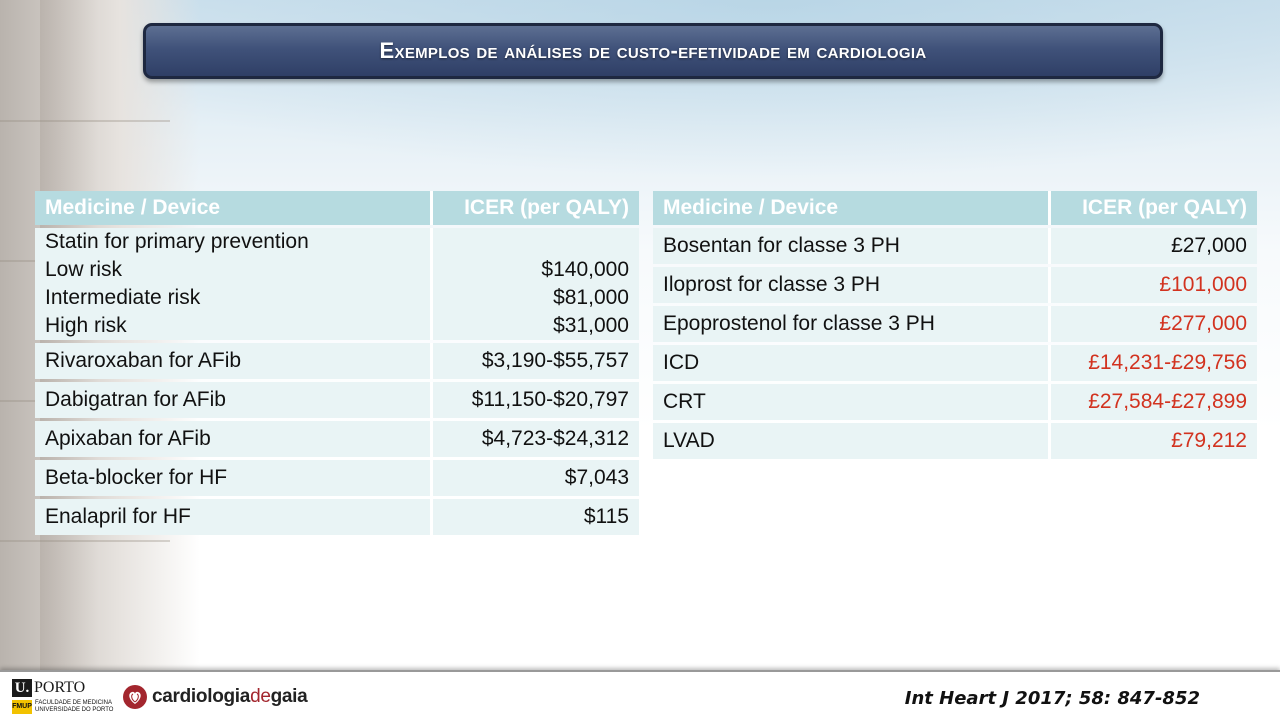 This screenshot has width=1280, height=722. I want to click on icer-cell-highlighted: £277,000, so click(1152, 324).